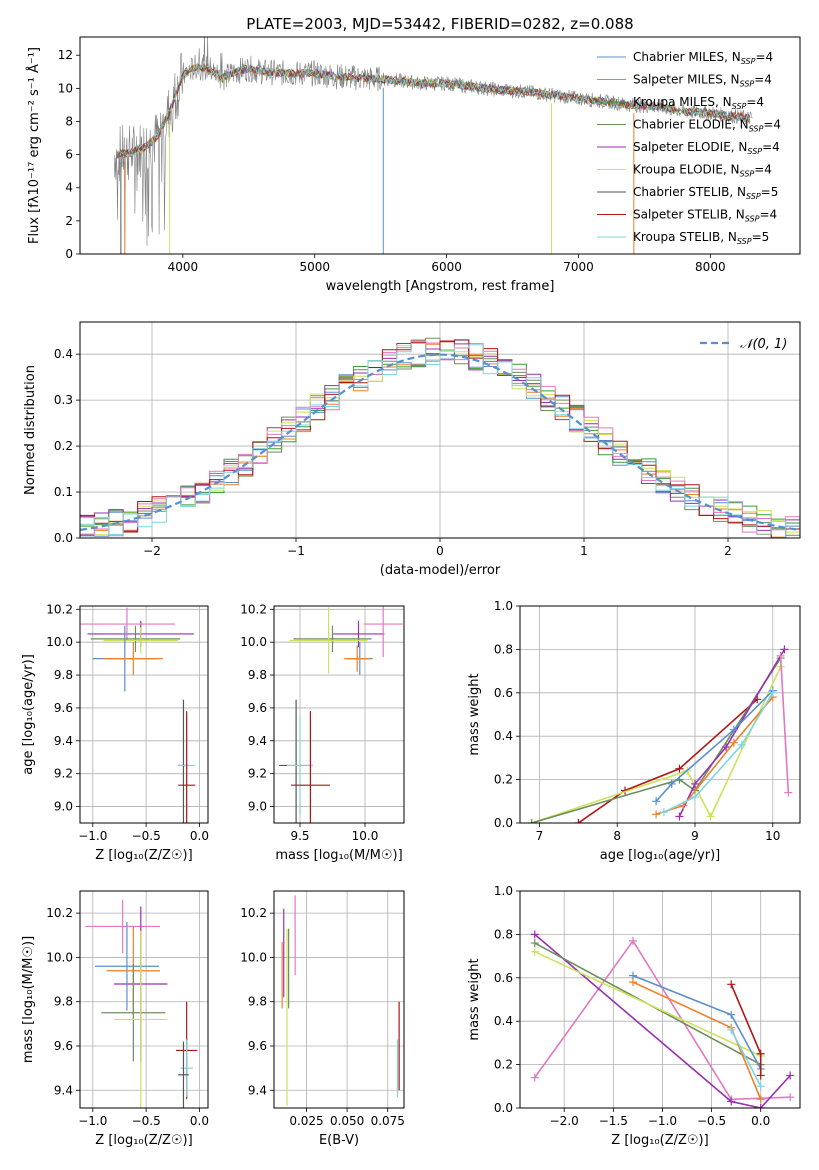 The height and width of the screenshot is (1170, 819). What do you see at coordinates (59, 957) in the screenshot?
I see `y-tick-label: 10.0` at bounding box center [59, 957].